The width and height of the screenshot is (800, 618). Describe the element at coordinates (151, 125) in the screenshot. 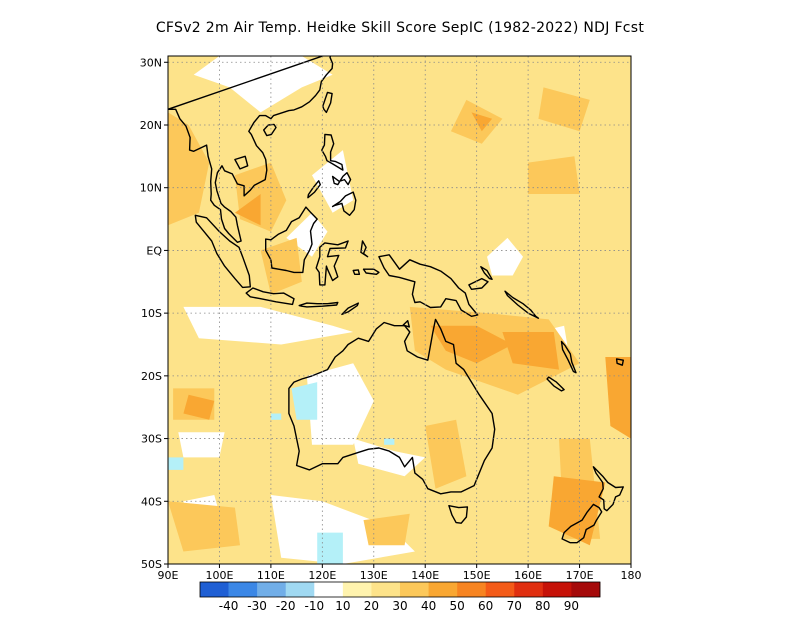

I see `lat-tick-label: 20N` at that location.